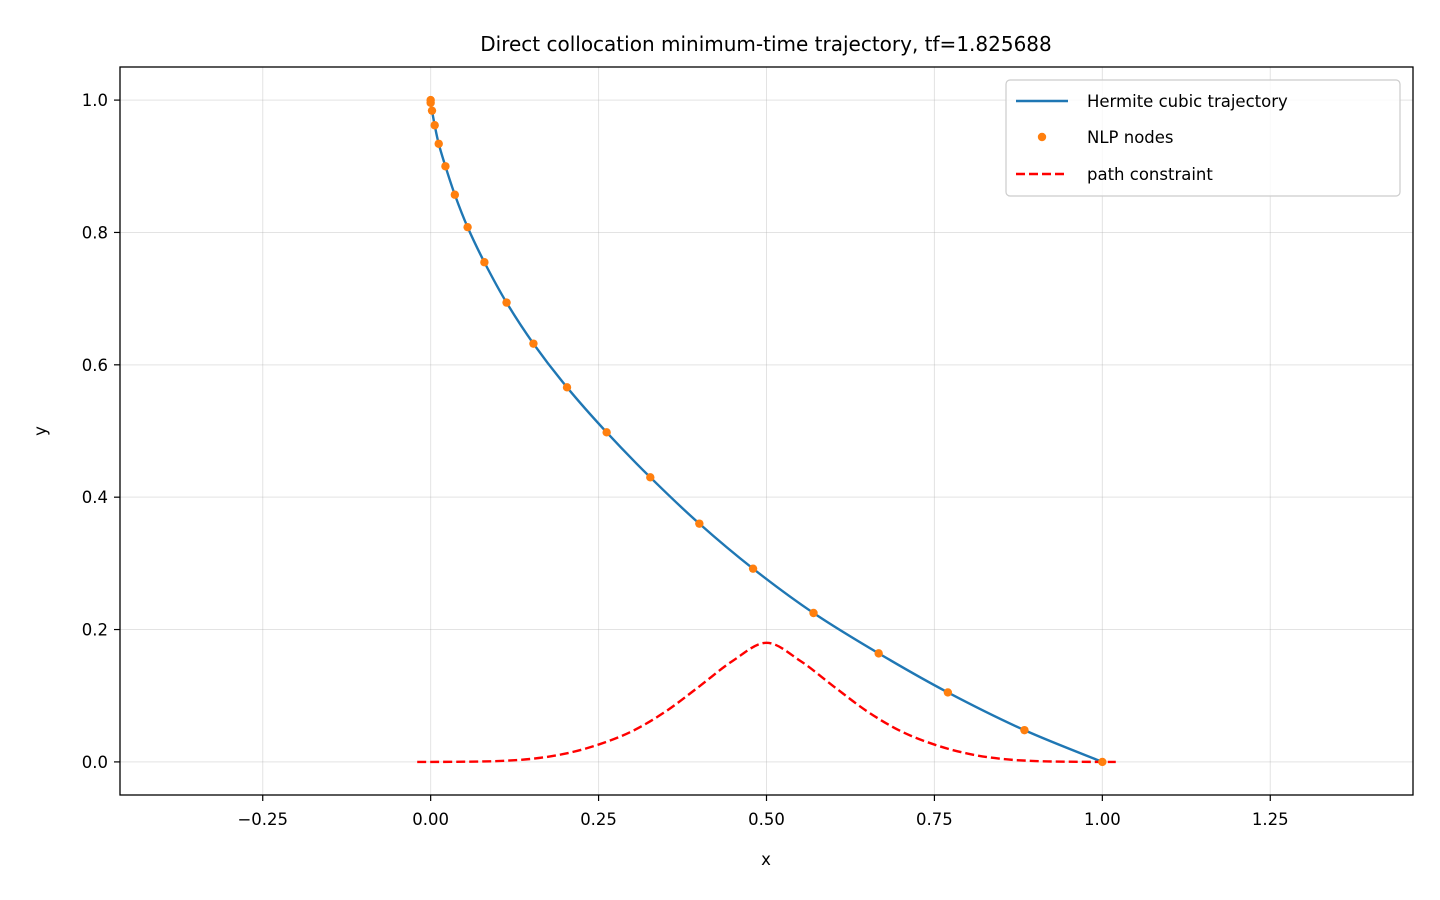 The image size is (1440, 900). Describe the element at coordinates (1102, 819) in the screenshot. I see `x-tick-label: 1.00` at that location.